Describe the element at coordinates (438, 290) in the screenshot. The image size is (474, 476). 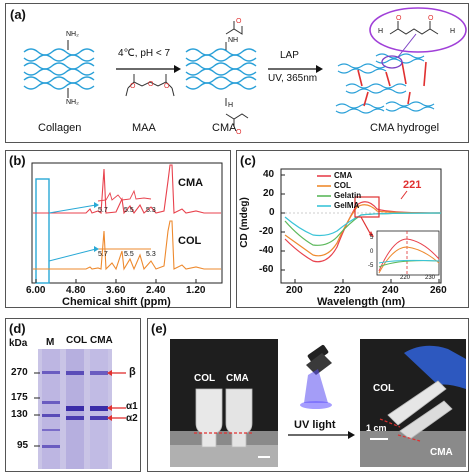
I see `x-tick-260: 260` at that location.